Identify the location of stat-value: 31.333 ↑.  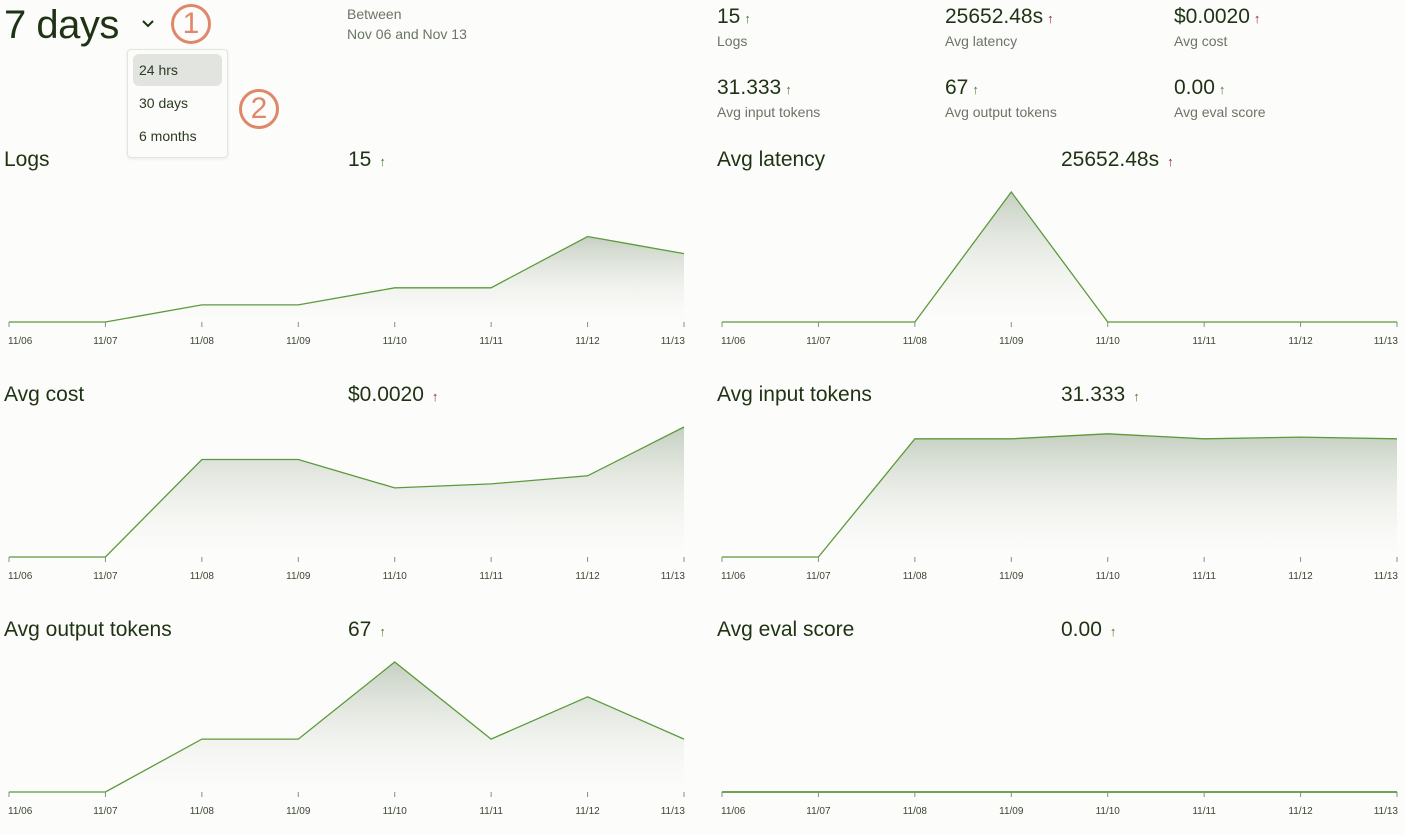
(768, 89).